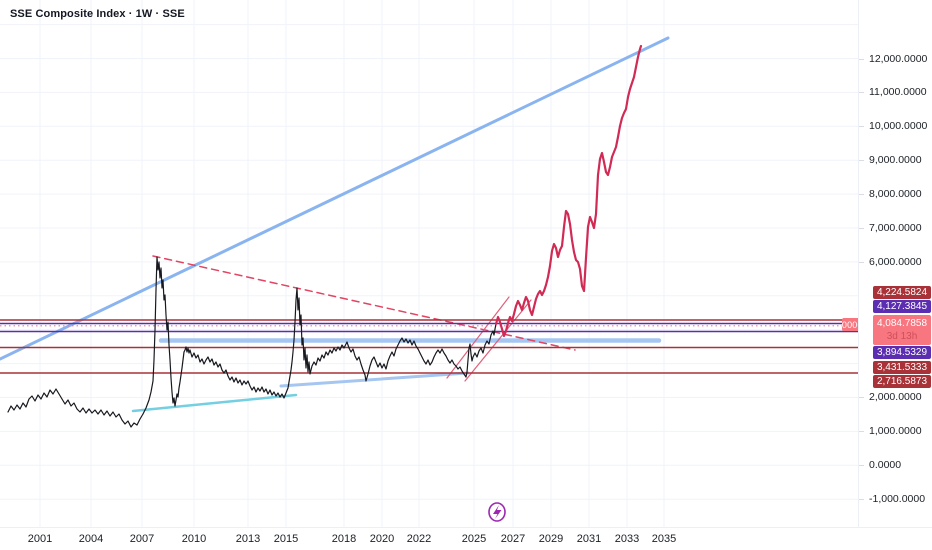 The width and height of the screenshot is (932, 550). I want to click on price-badge-value: 2,716.5873, so click(902, 381).